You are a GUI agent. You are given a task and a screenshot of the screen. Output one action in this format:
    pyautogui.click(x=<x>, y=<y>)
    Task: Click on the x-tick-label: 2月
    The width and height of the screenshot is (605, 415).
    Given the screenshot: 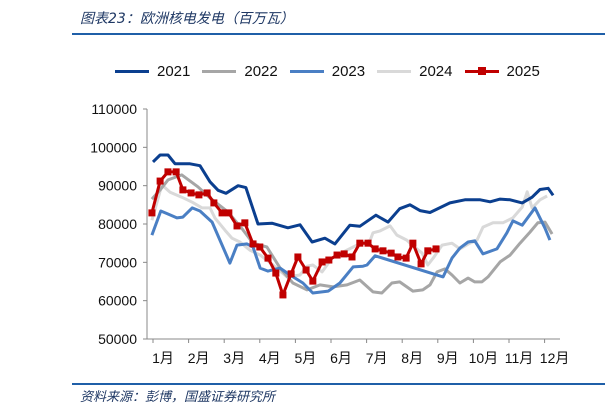 What is the action you would take?
    pyautogui.click(x=199, y=358)
    